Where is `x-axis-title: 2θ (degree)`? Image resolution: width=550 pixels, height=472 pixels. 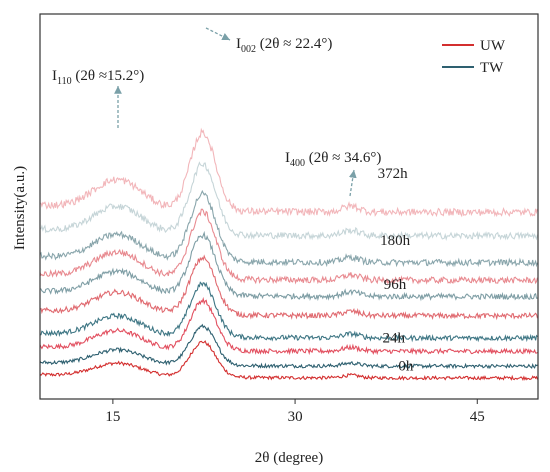 x-axis-title: 2θ (degree) is located at coordinates (289, 458).